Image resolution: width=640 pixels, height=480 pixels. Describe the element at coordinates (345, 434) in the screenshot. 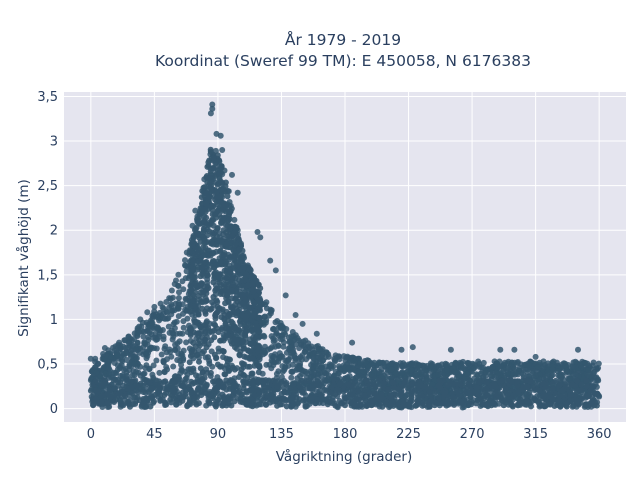

I see `x-tick-label: 180` at that location.